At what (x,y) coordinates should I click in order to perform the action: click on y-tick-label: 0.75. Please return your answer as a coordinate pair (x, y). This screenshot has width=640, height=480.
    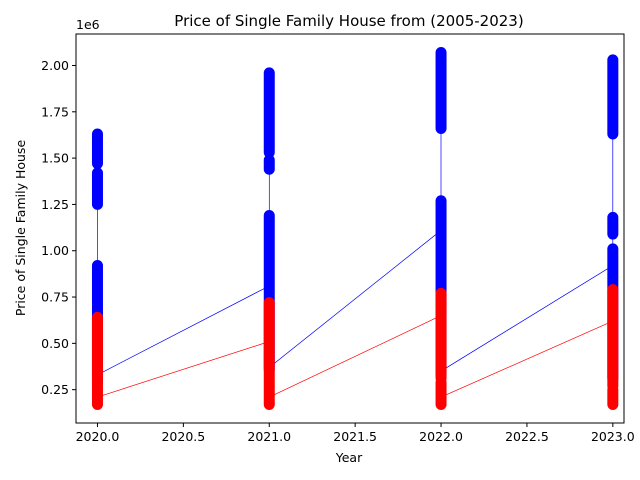
    Looking at the image, I should click on (55, 297).